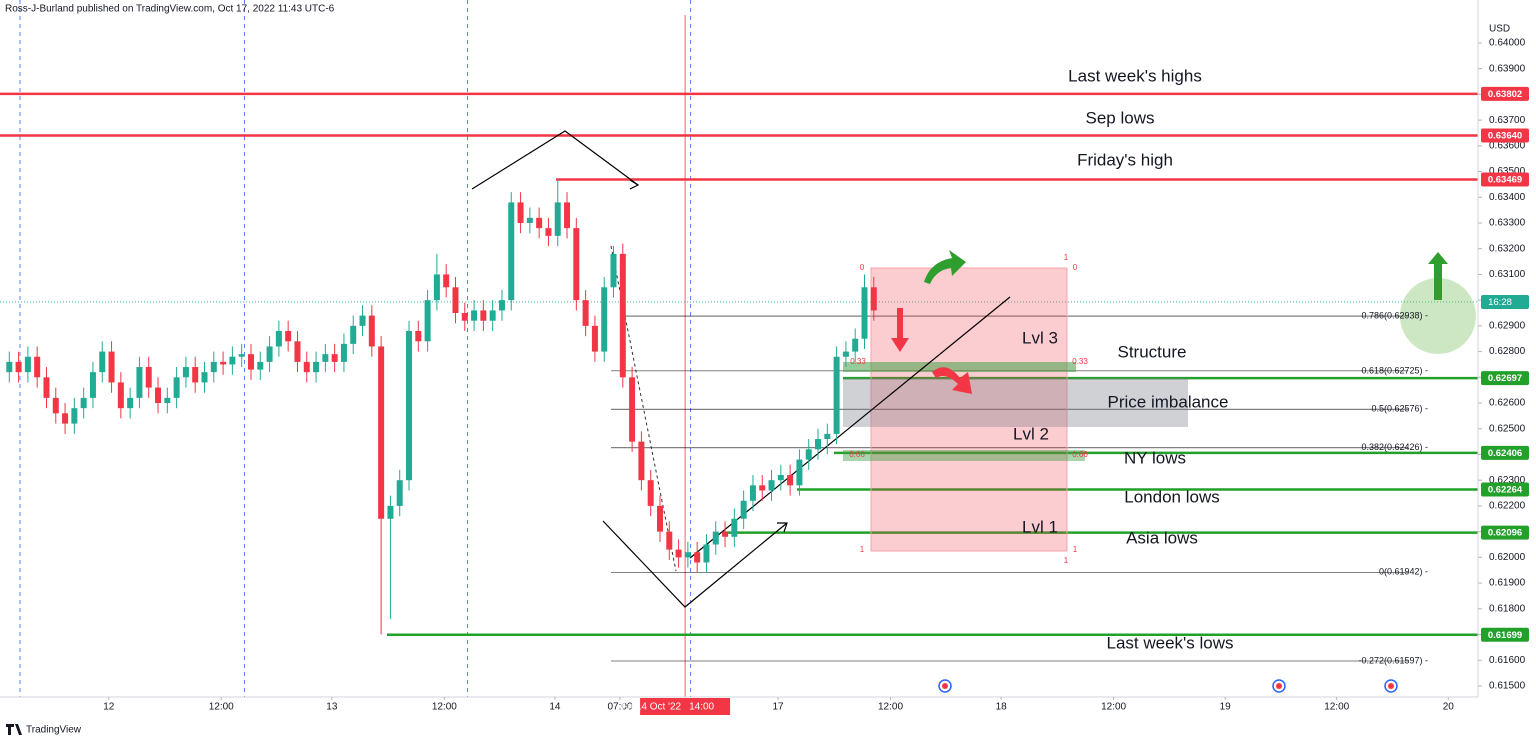 Image resolution: width=1536 pixels, height=747 pixels. Describe the element at coordinates (1505, 378) in the screenshot. I see `price-tag-label: 0.62697` at that location.